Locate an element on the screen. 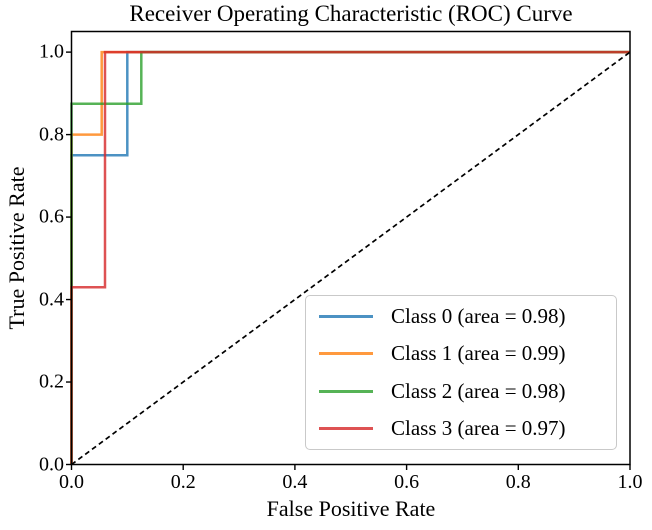 Image resolution: width=652 pixels, height=530 pixels. y-tick-label-0.2: 0.2 is located at coordinates (51, 381).